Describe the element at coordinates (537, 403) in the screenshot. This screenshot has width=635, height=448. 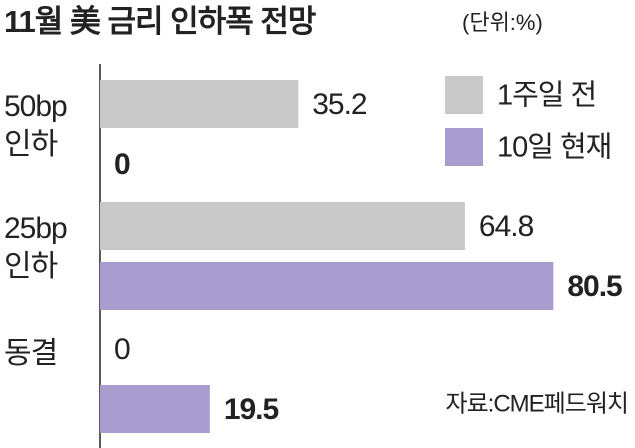
I see `source: 자료:CME페드워치` at that location.